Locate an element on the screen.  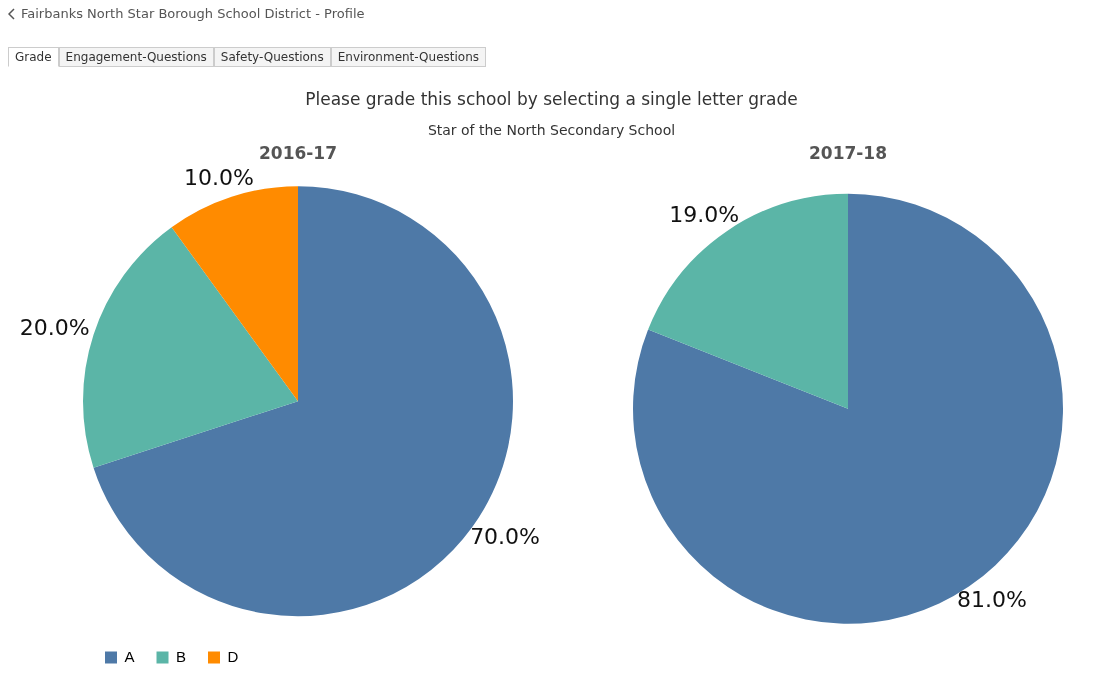
legend-label: B is located at coordinates (181, 656).